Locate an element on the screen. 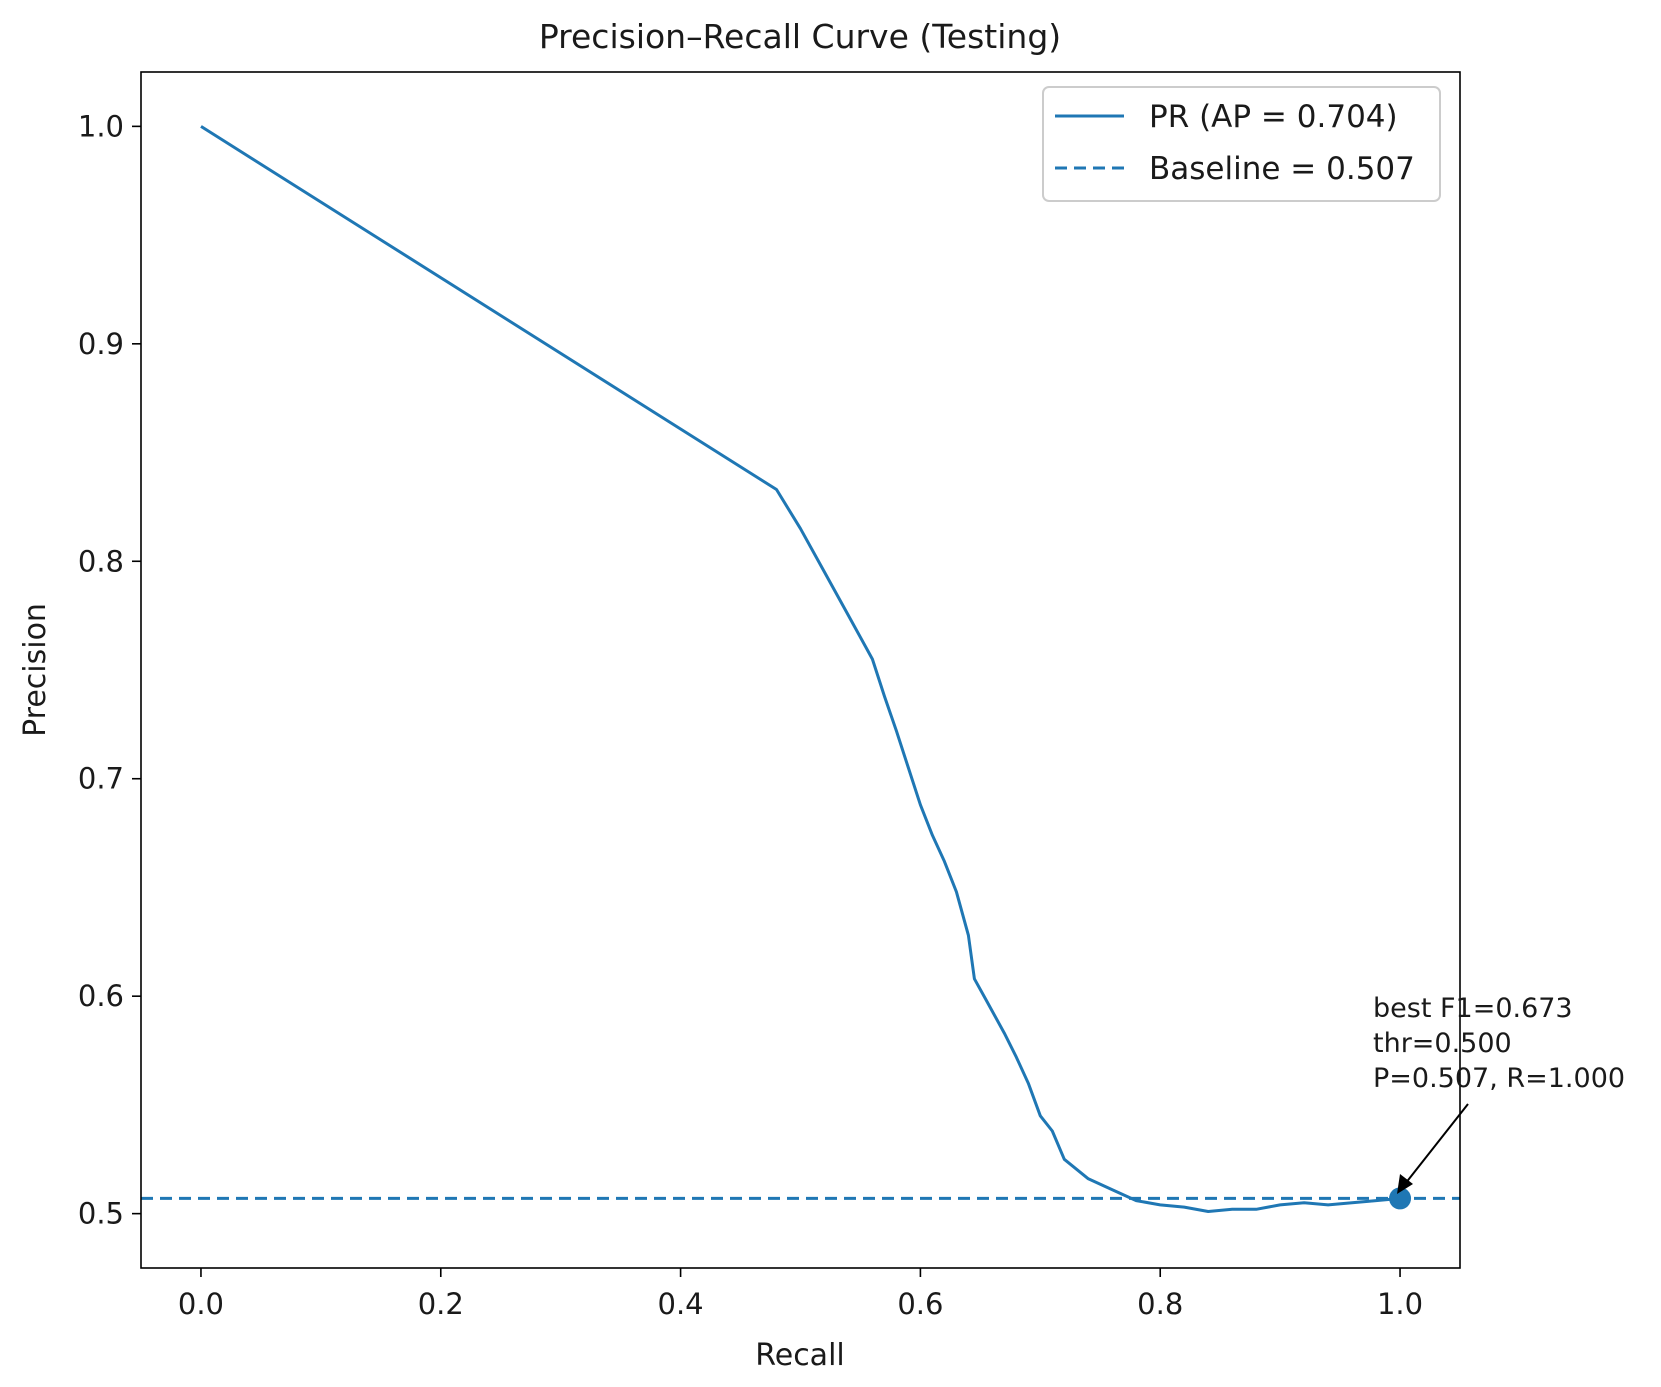 The width and height of the screenshot is (1661, 1387). legend: PR (AP = 0.704) Baseline = 0.507 is located at coordinates (1241, 144).